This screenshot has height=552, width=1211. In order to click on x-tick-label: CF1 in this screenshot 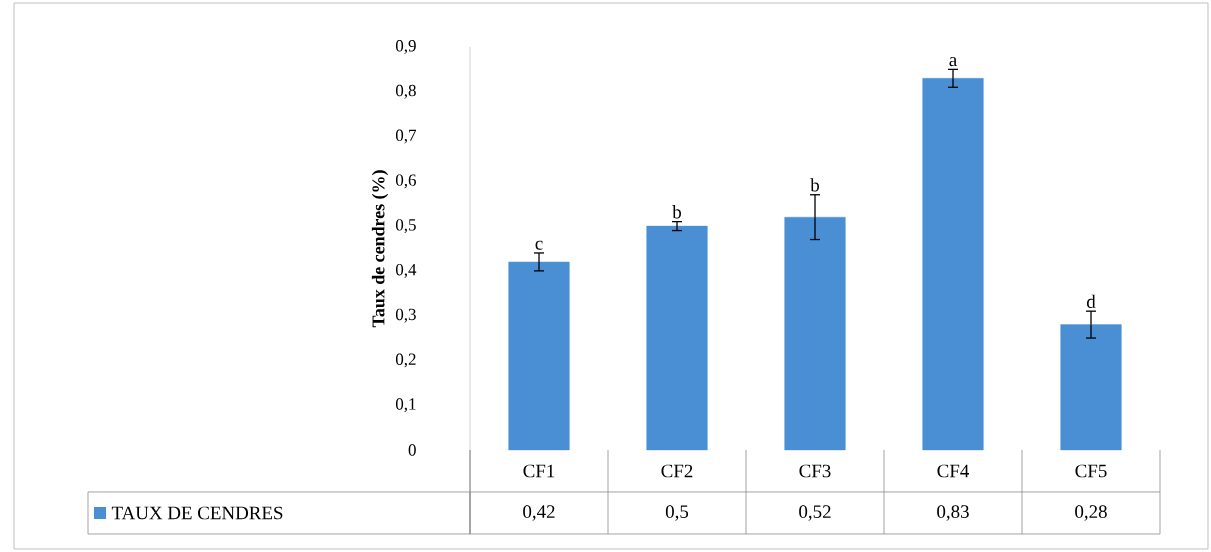, I will do `click(539, 471)`.